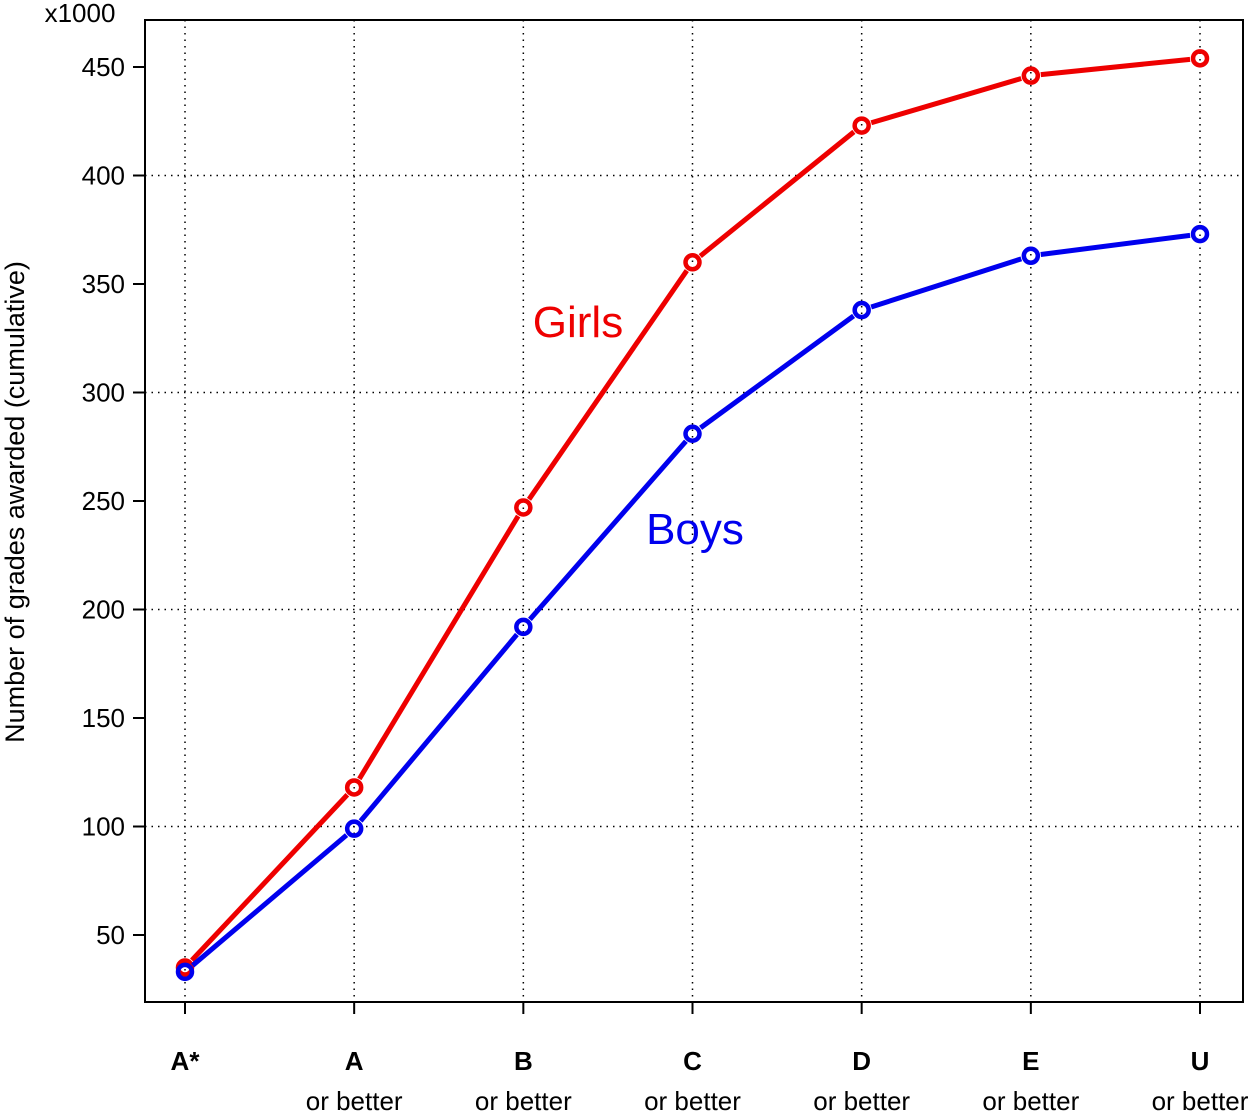 This screenshot has height=1112, width=1258. I want to click on x-category-label: E, so click(1030, 1061).